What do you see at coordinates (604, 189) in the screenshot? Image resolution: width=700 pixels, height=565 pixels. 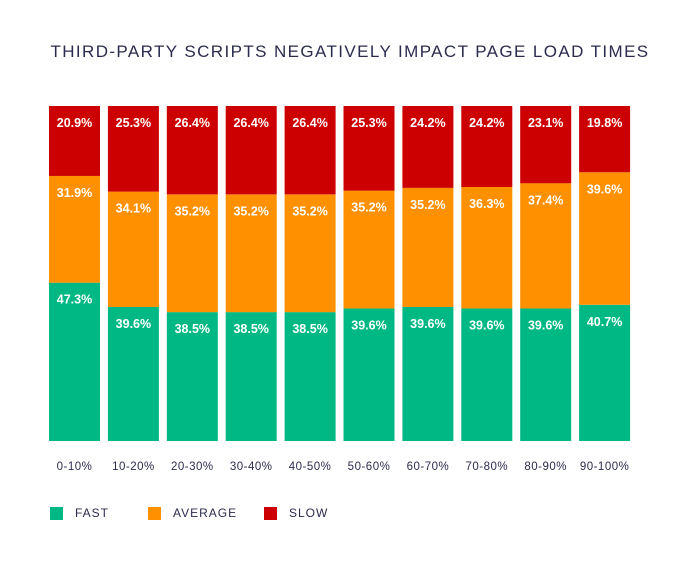 I see `data-label-average-90-100%: 39.6%` at bounding box center [604, 189].